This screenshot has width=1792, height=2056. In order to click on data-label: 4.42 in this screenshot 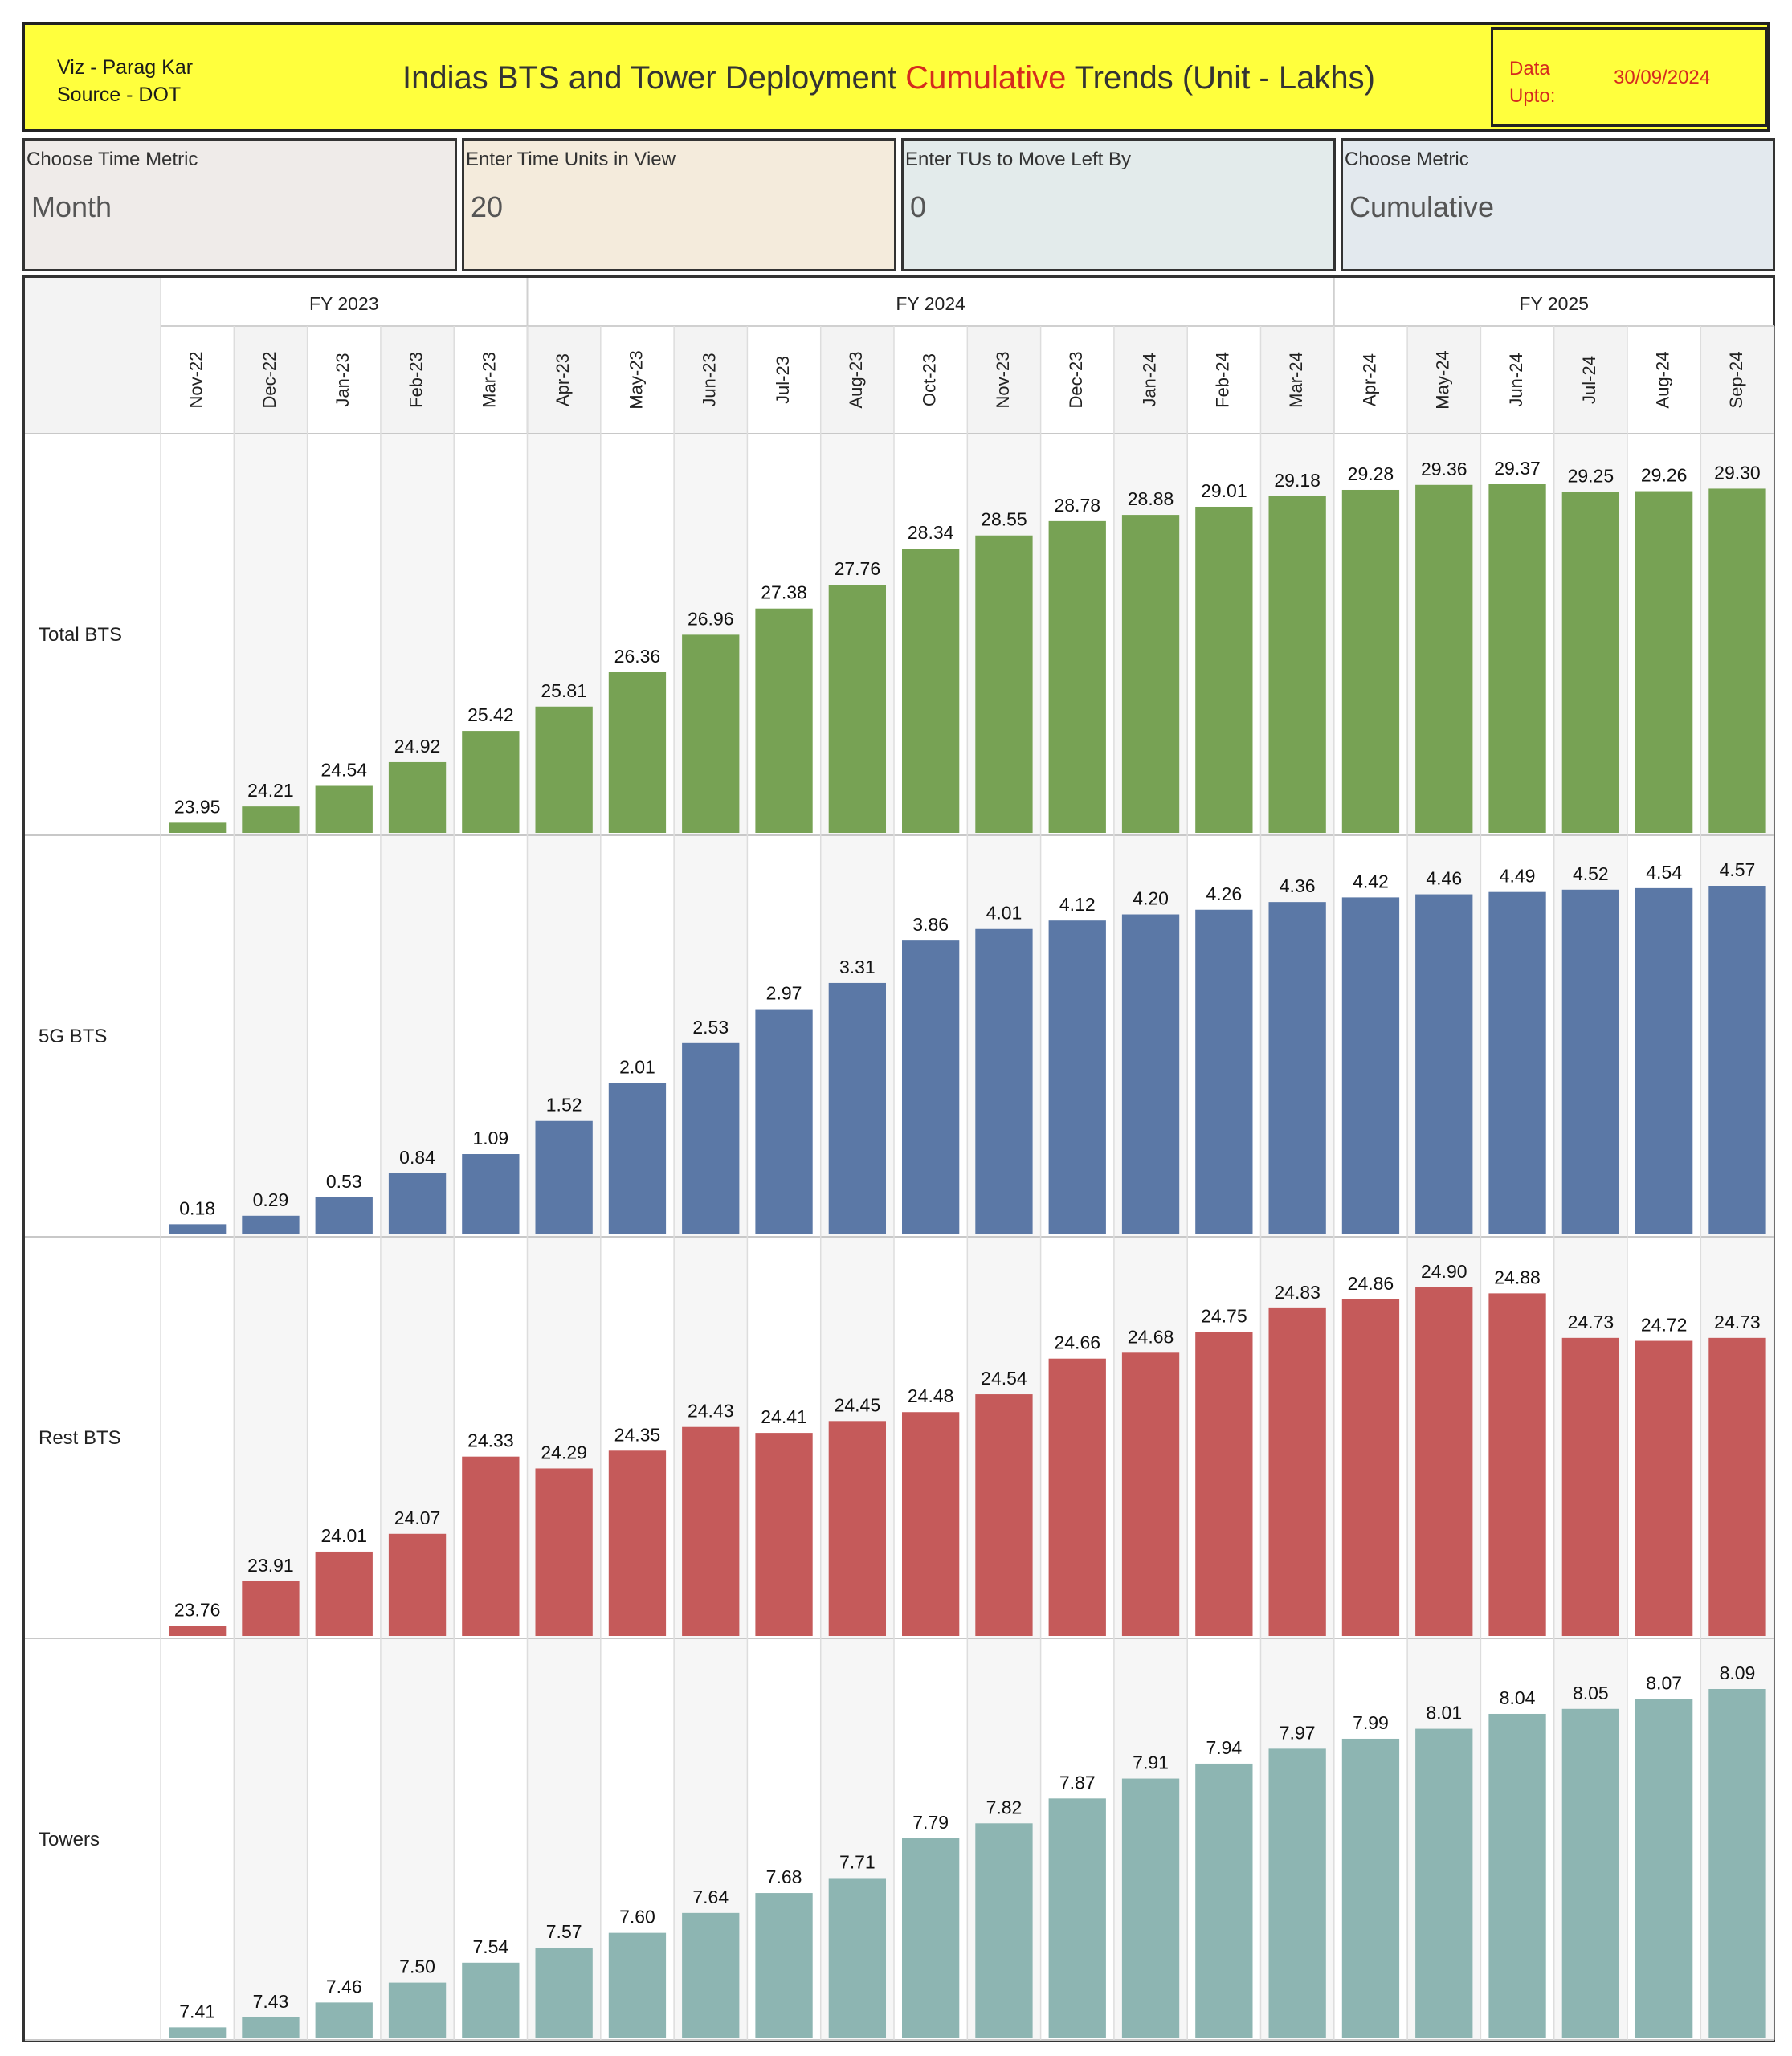, I will do `click(1371, 881)`.